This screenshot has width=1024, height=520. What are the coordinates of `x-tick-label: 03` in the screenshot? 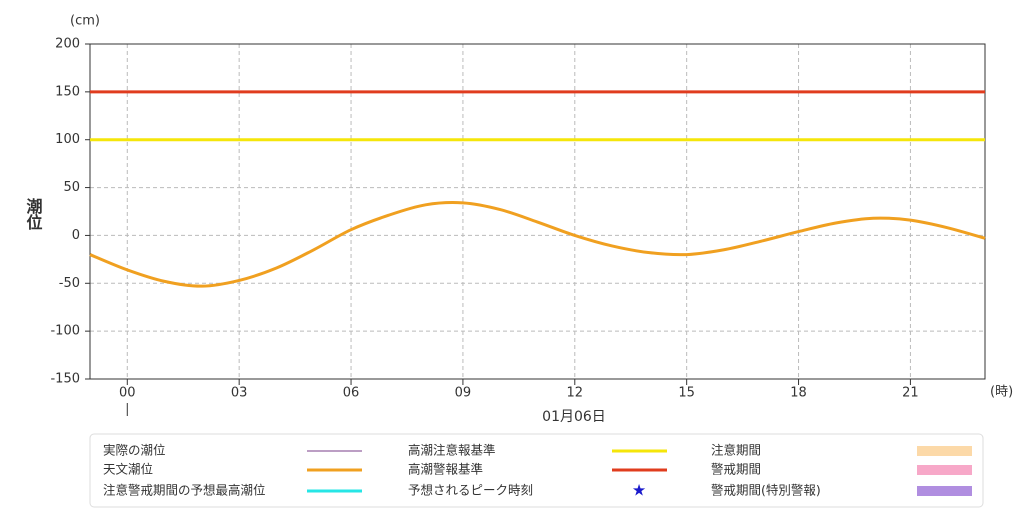 It's located at (239, 393).